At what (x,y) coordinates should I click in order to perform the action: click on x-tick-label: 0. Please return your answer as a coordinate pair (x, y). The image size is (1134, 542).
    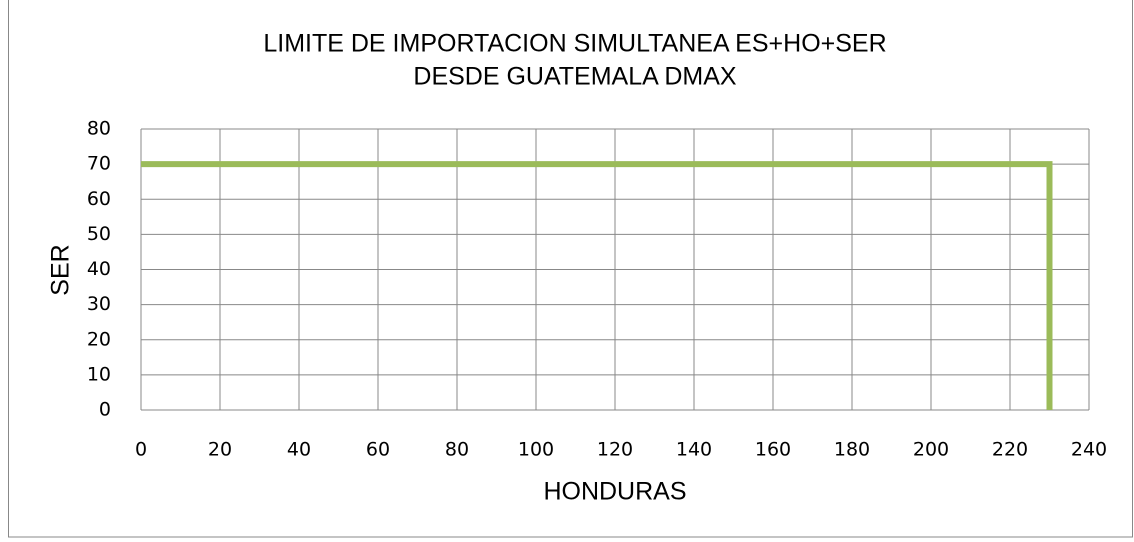
    Looking at the image, I should click on (141, 450).